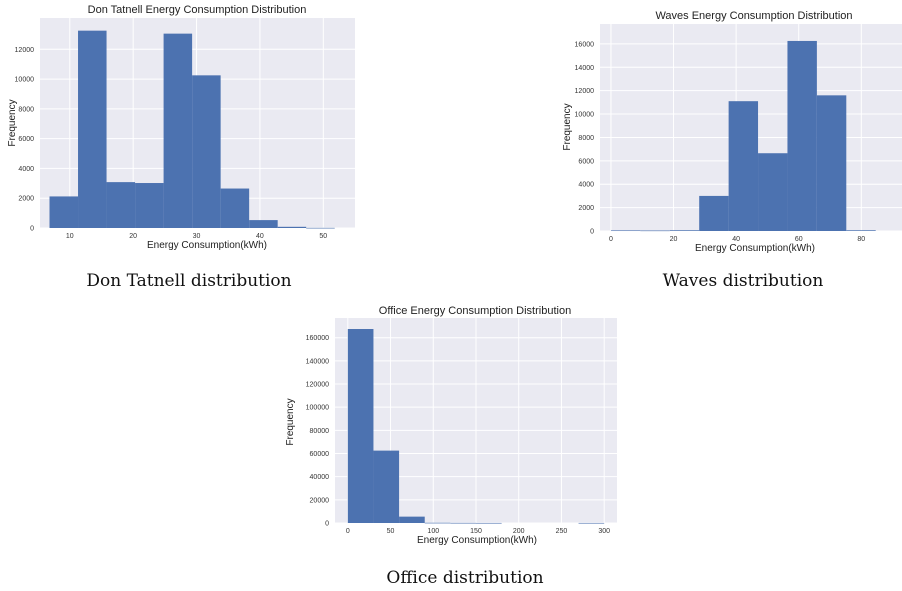  Describe the element at coordinates (70, 236) in the screenshot. I see `x-tick-label: 10` at that location.